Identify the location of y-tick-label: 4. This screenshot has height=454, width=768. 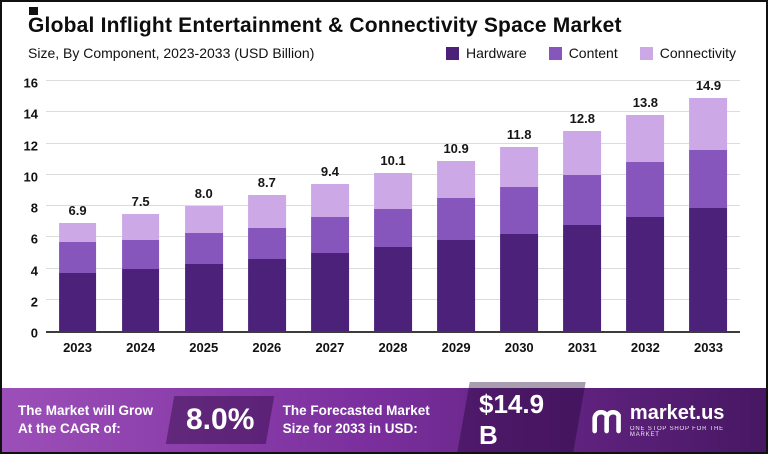
(34, 270).